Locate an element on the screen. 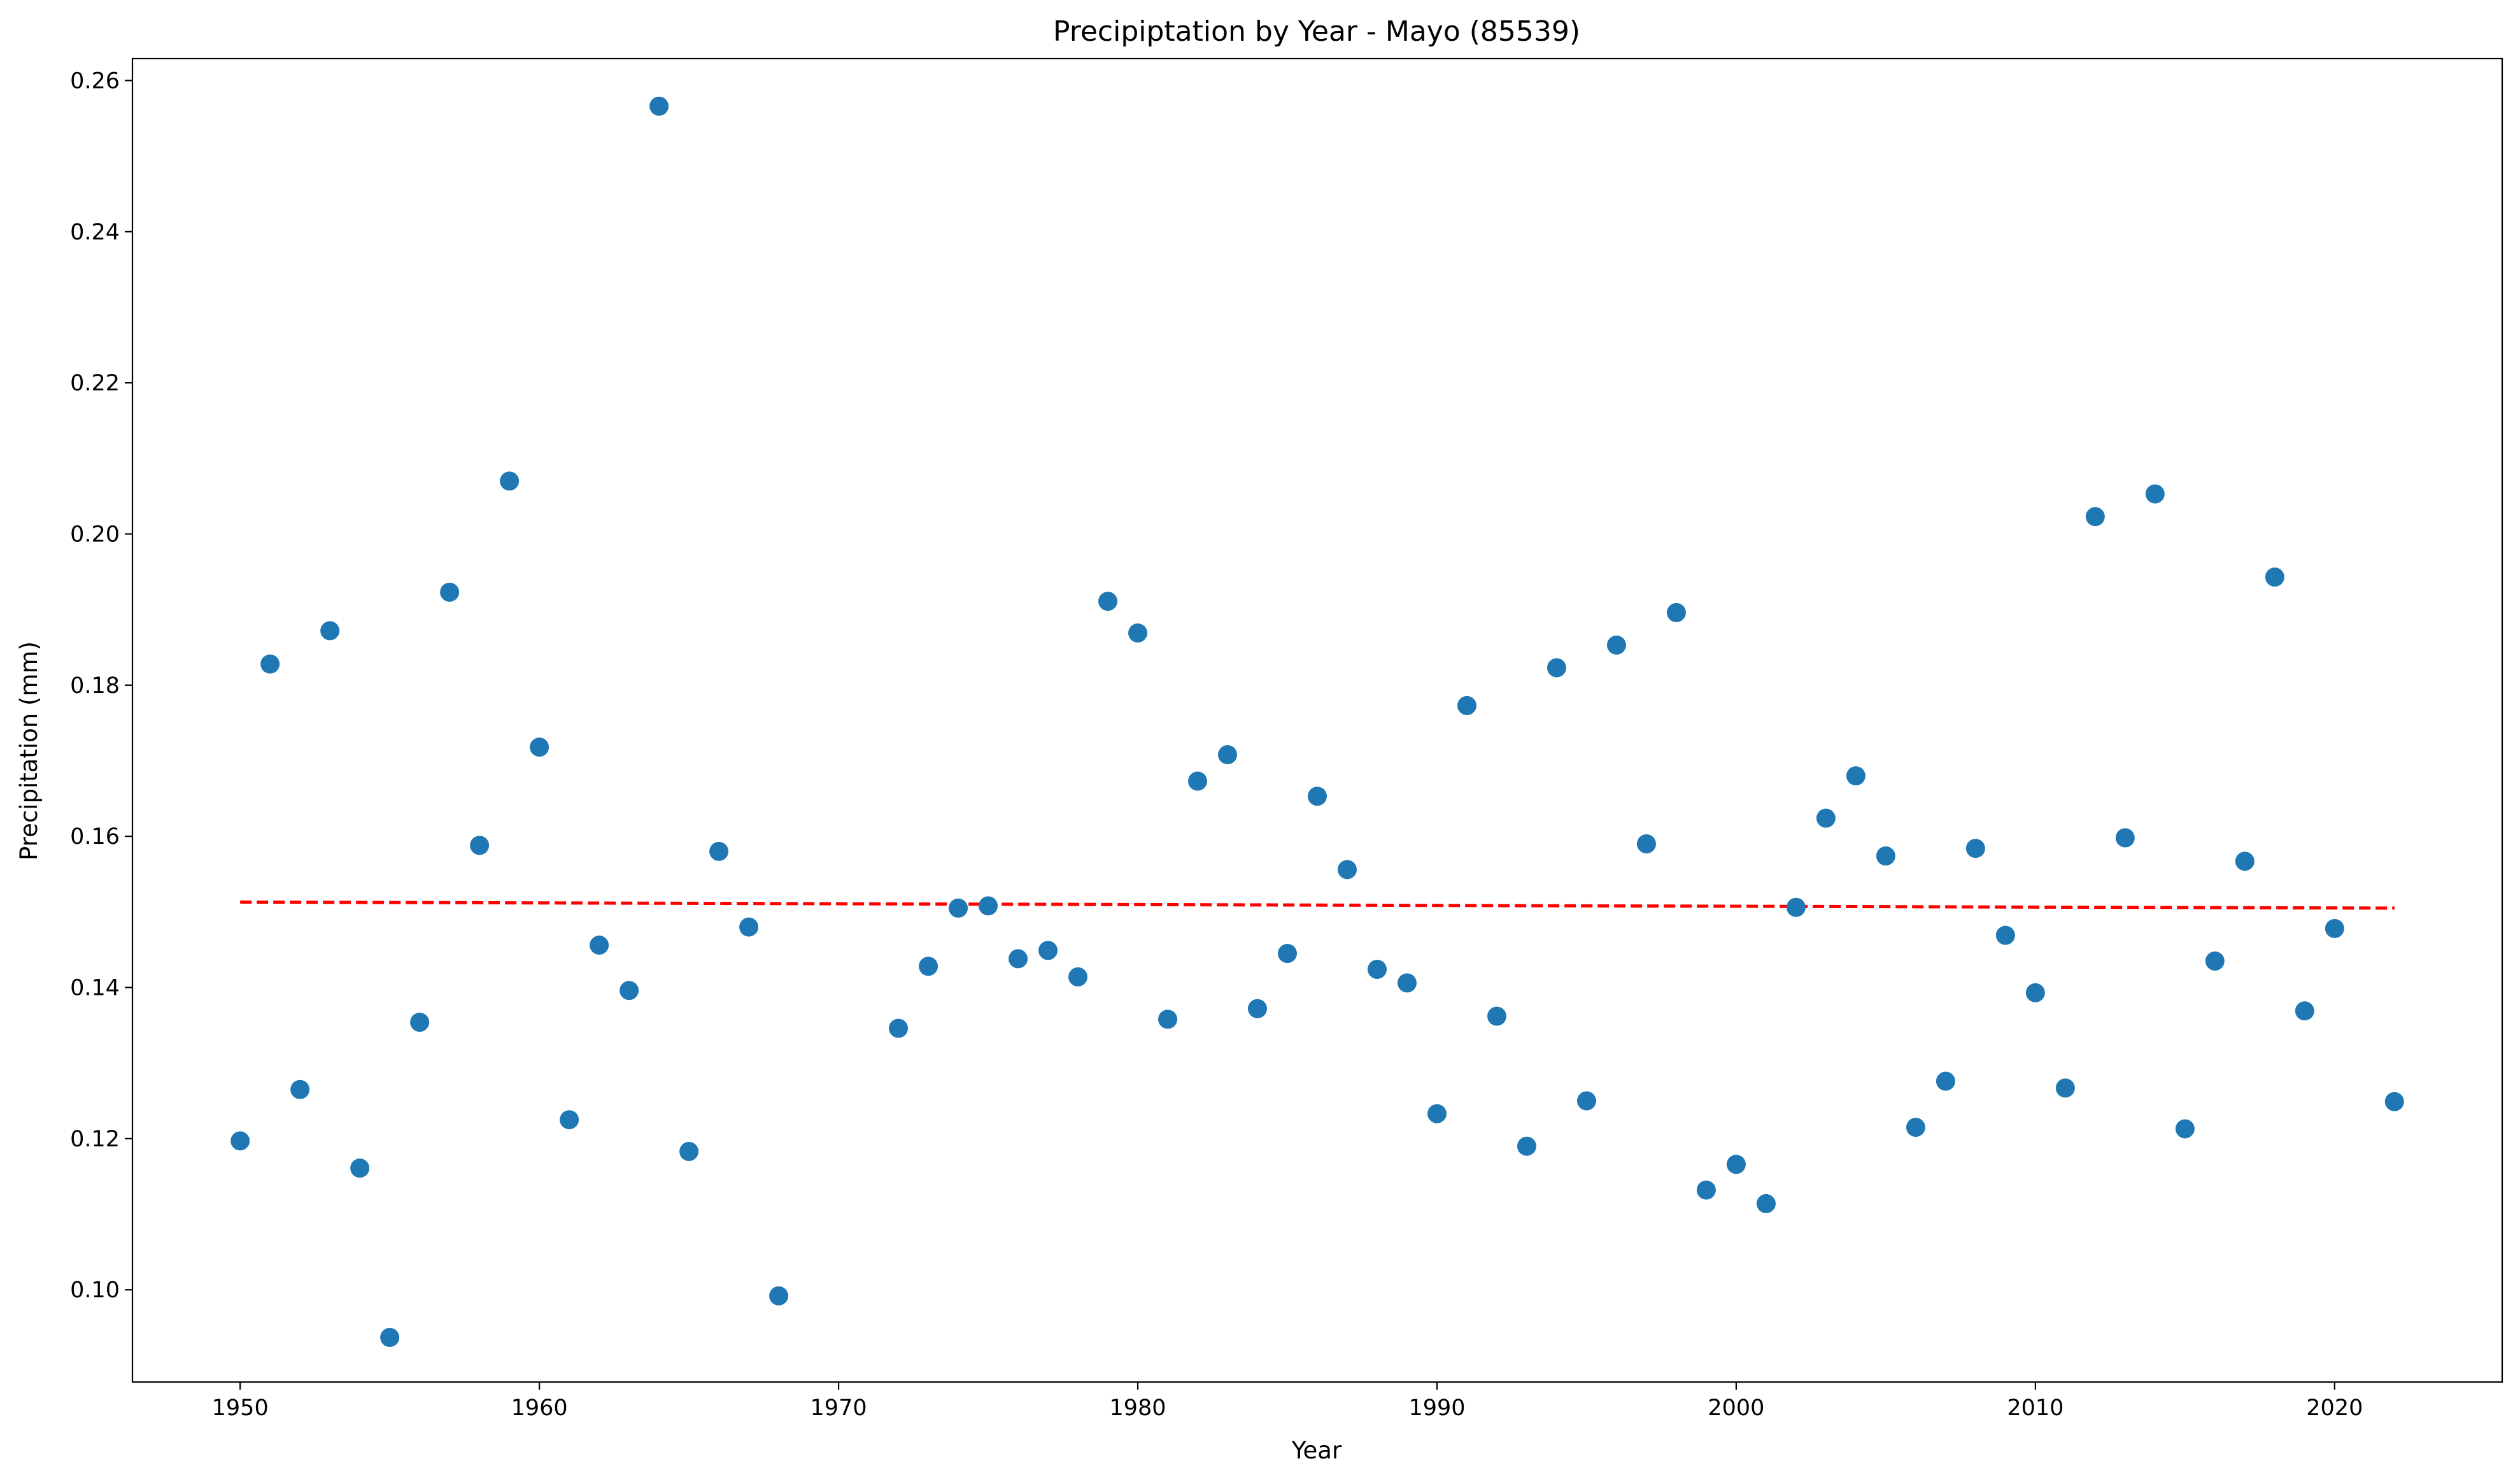  y-tick-label: 0.16 is located at coordinates (95, 837).